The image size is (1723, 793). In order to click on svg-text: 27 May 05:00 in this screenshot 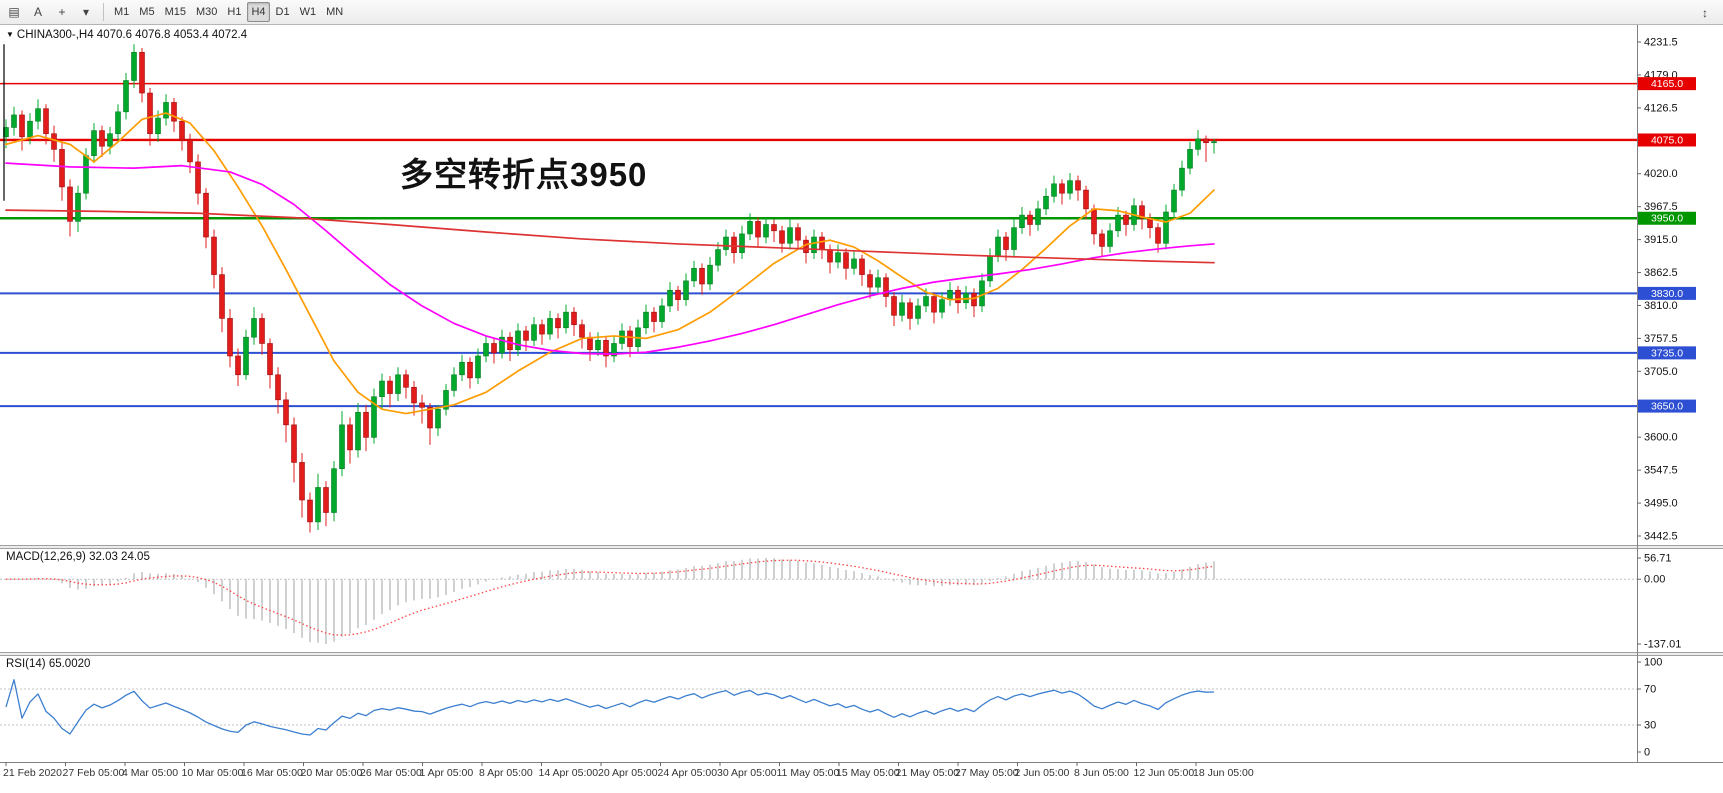, I will do `click(987, 773)`.